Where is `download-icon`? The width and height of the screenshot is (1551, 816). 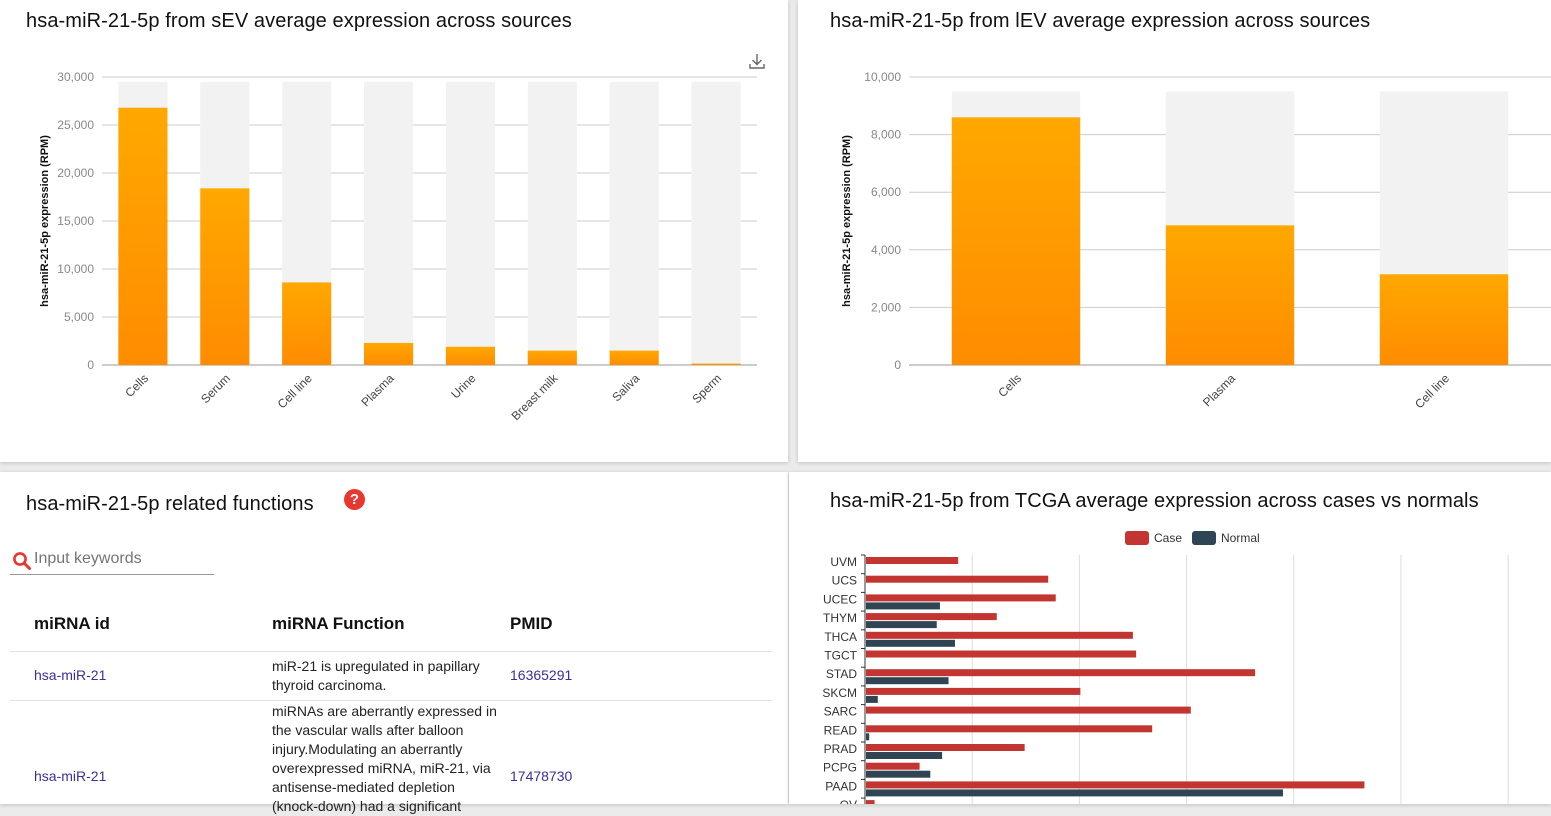 download-icon is located at coordinates (757, 61).